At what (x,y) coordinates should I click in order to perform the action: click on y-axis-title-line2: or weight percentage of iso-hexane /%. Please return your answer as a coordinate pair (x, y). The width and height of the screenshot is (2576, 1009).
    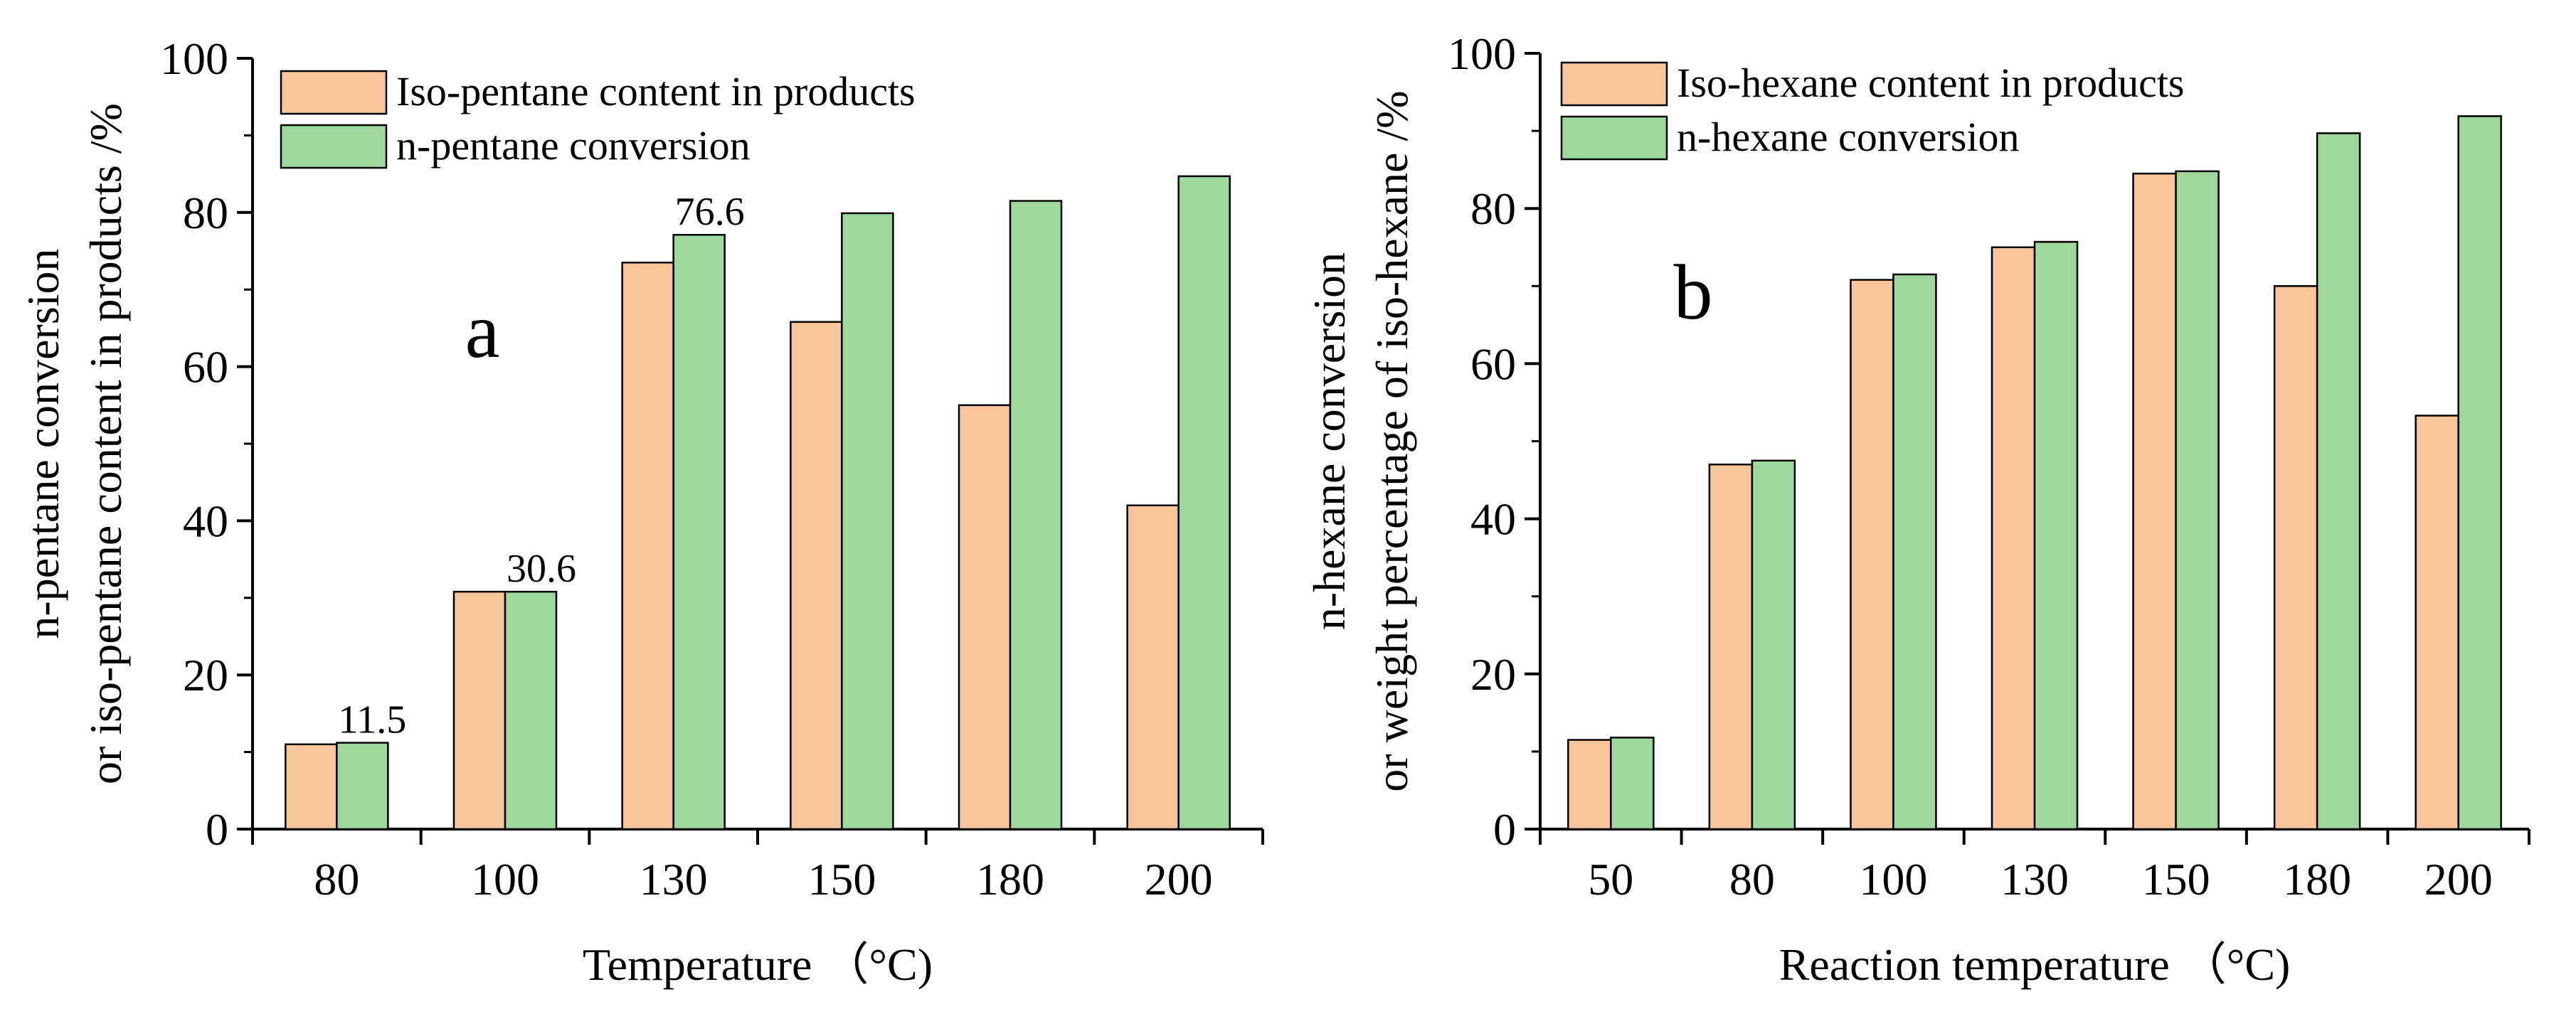
    Looking at the image, I should click on (1392, 441).